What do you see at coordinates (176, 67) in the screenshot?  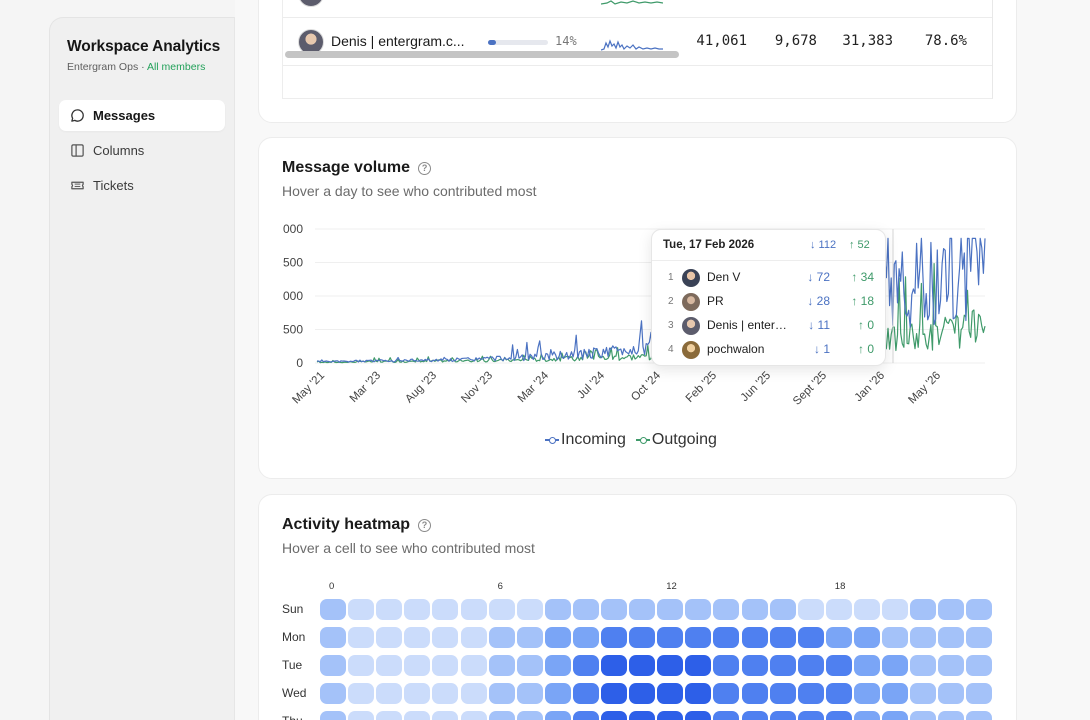 I see `all-members-link: All members` at bounding box center [176, 67].